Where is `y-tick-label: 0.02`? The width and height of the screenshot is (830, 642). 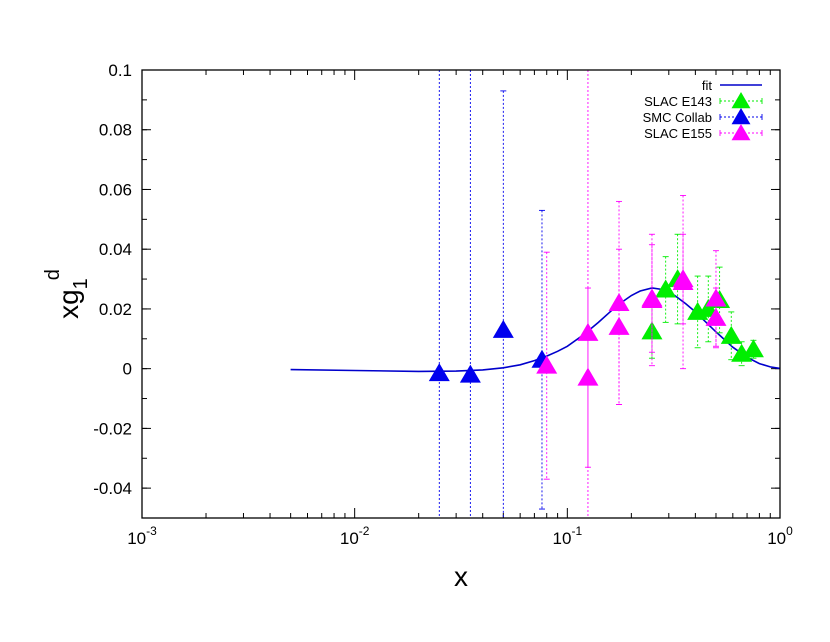 y-tick-label: 0.02 is located at coordinates (115, 309).